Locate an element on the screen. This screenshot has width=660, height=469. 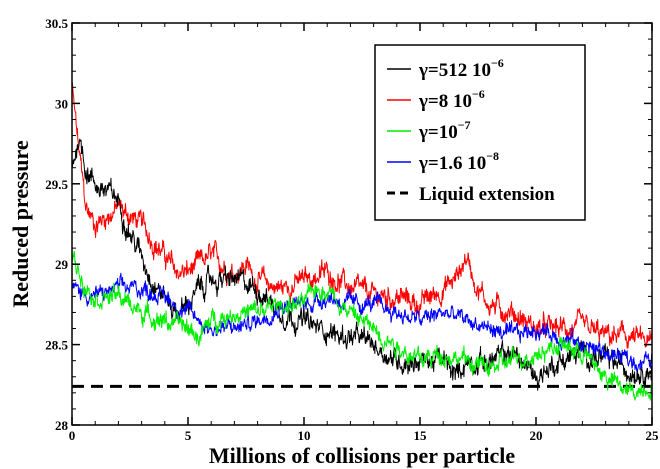
legend-label-text: γ=512 10 is located at coordinates (454, 70).